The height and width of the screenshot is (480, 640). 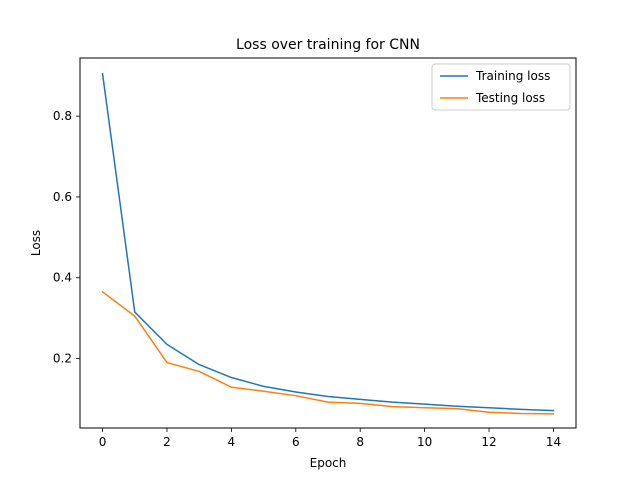 I want to click on x-tick-label: 2, so click(x=167, y=442).